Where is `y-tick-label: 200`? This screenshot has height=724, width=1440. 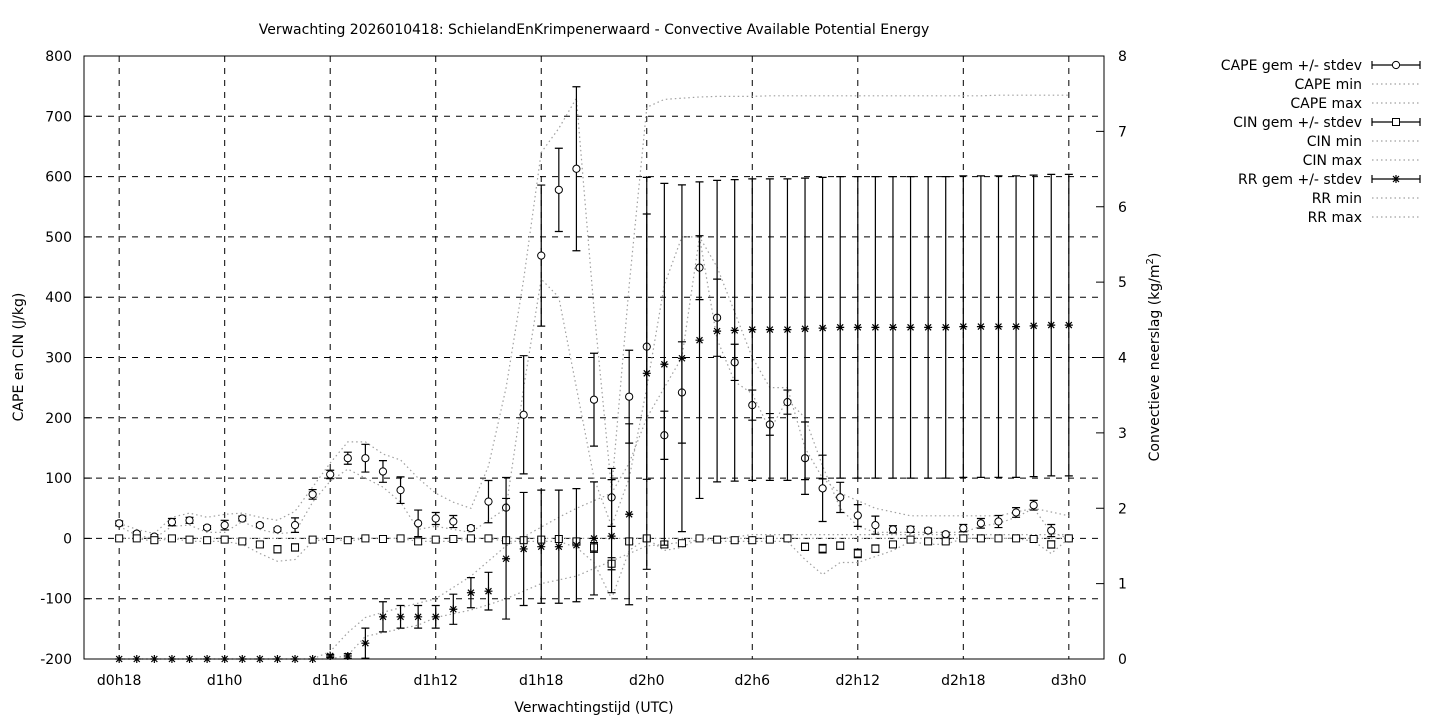
y-tick-label: 200 is located at coordinates (58, 419).